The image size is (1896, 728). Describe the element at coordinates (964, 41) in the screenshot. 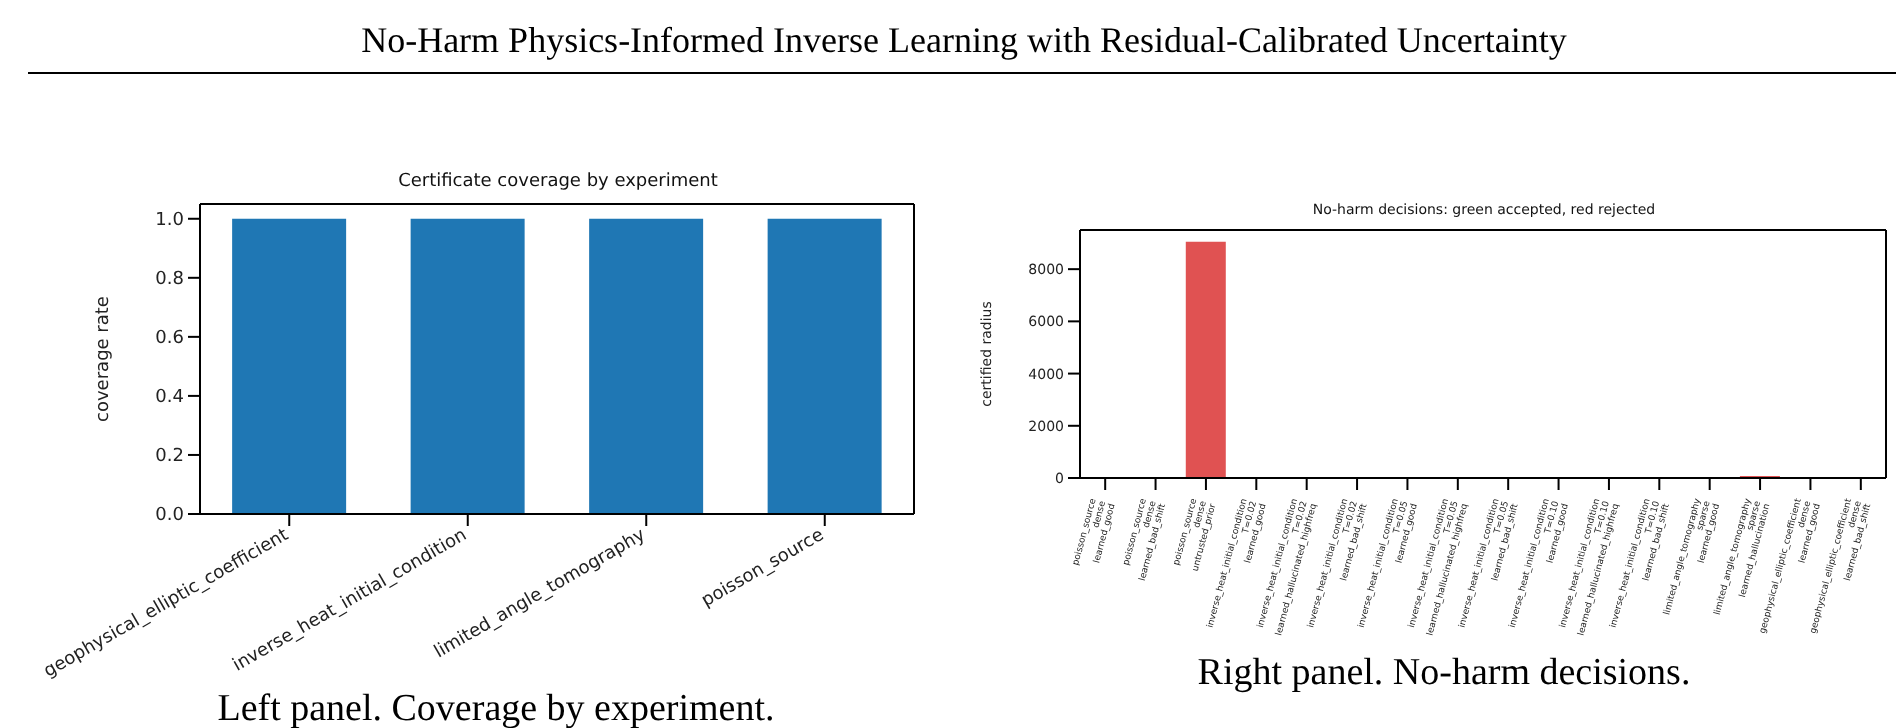

I see `text: No-Harm Physics-Informed Inverse Learning with Residual-Calibrated Uncertainty` at that location.